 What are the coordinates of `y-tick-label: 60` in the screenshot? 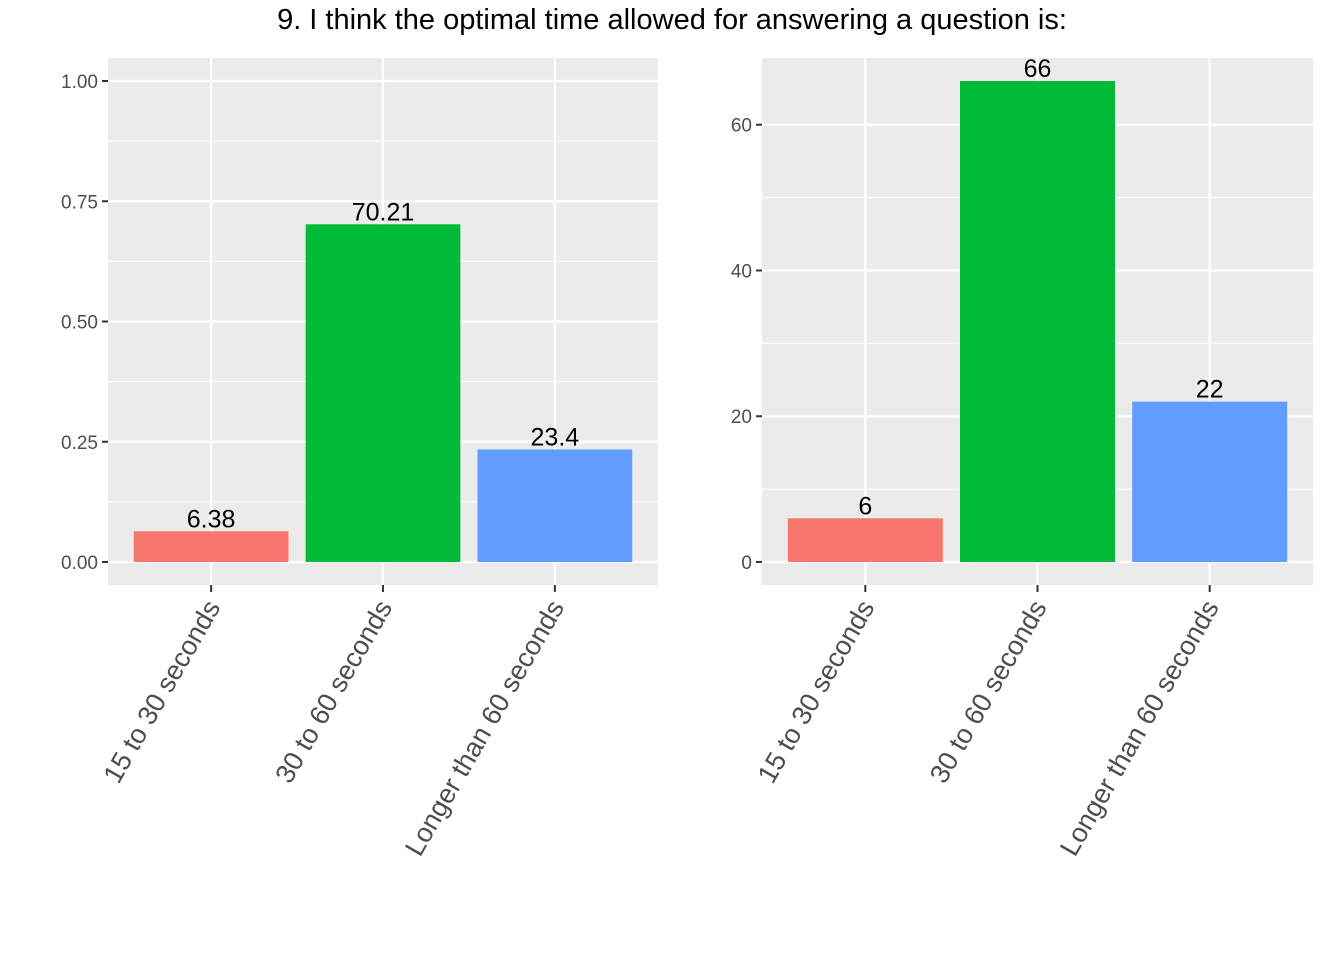 It's located at (741, 126).